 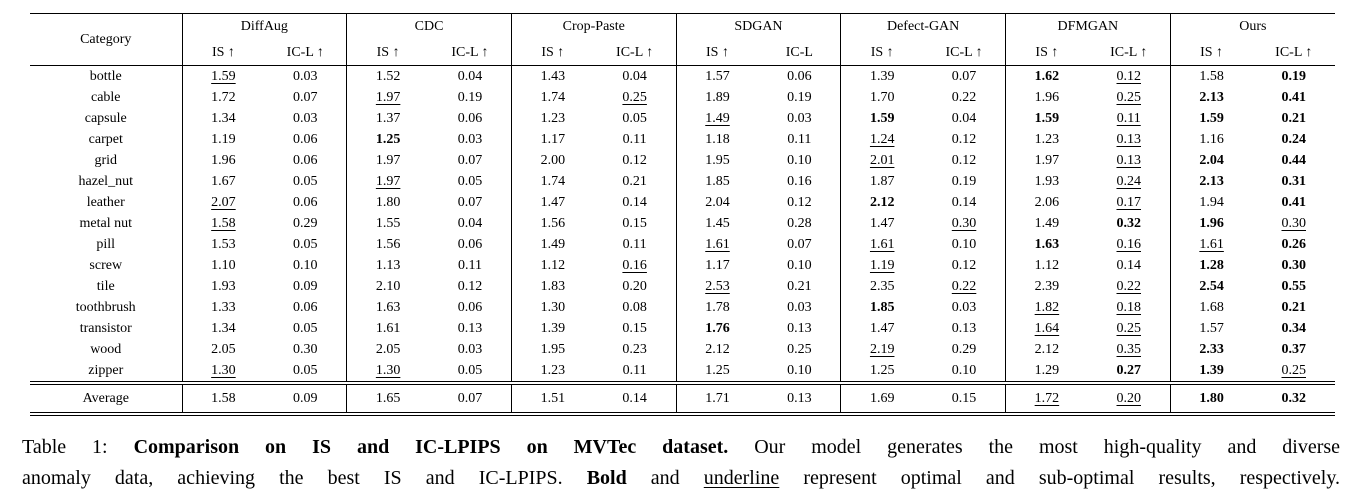 What do you see at coordinates (223, 286) in the screenshot?
I see `value: 1.93` at bounding box center [223, 286].